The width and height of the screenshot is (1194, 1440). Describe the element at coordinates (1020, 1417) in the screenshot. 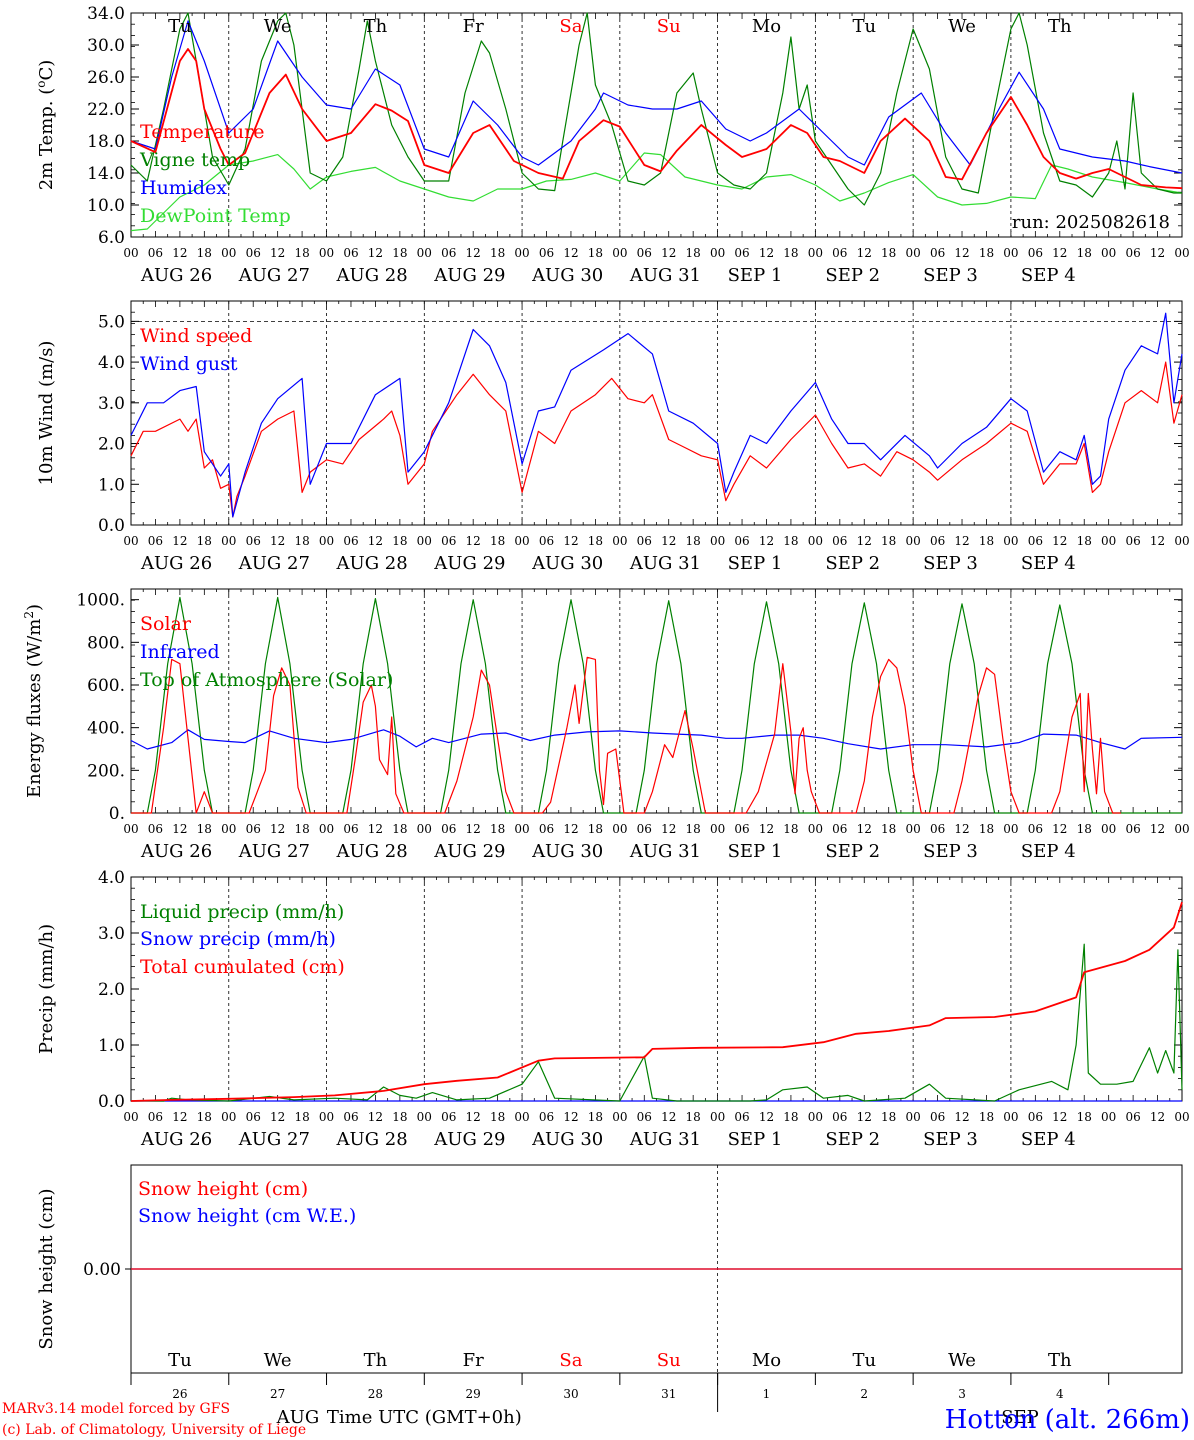

I see `month-label-right: SEP` at that location.